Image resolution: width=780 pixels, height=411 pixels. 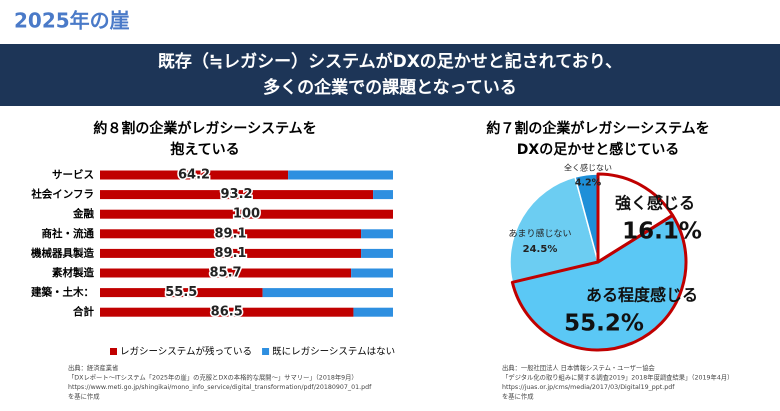 I want to click on category-label: 金融, so click(x=83, y=213).